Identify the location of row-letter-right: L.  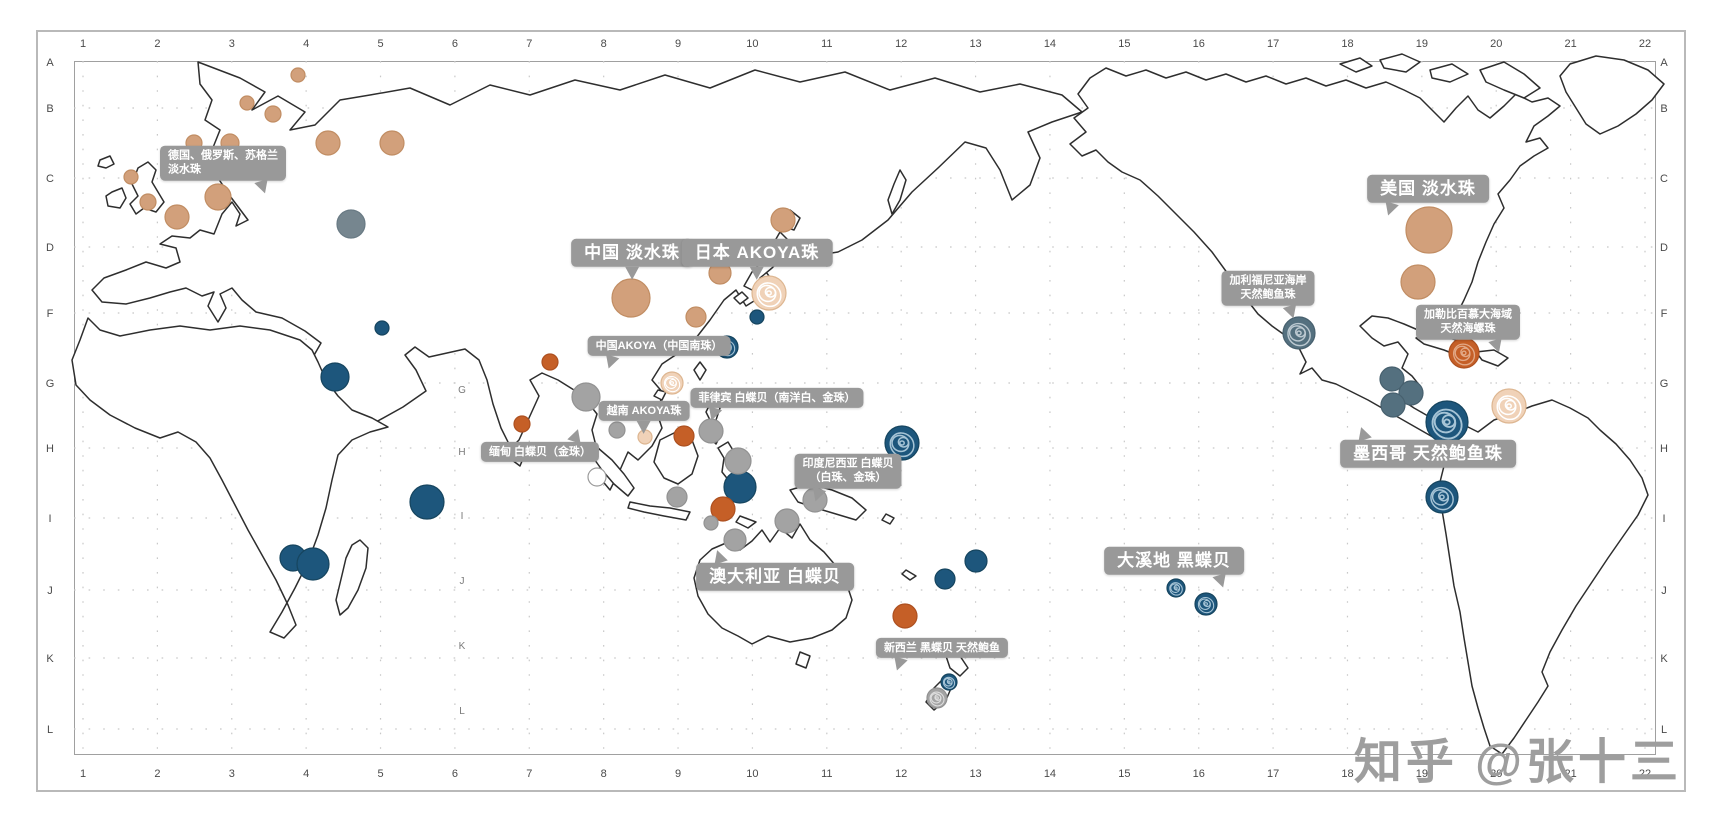
(1664, 730).